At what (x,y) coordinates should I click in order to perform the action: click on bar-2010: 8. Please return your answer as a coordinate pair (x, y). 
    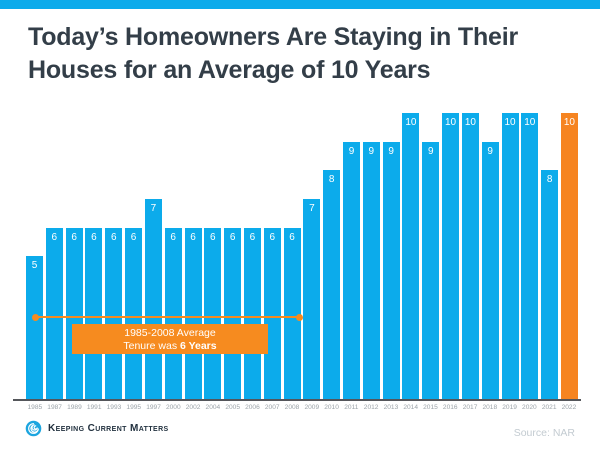
    Looking at the image, I should click on (332, 285).